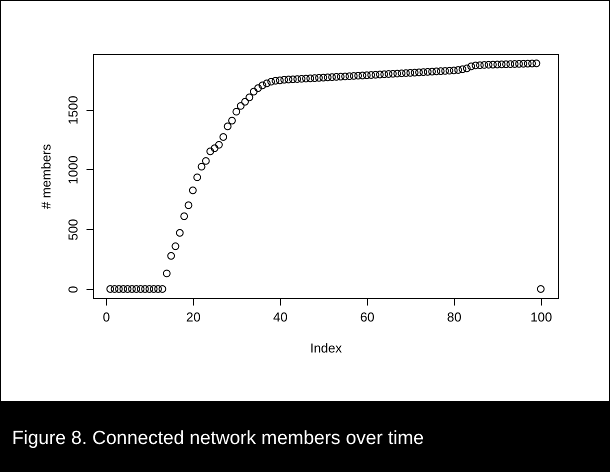 The height and width of the screenshot is (472, 610). Describe the element at coordinates (326, 348) in the screenshot. I see `x-axis-title: Index` at that location.